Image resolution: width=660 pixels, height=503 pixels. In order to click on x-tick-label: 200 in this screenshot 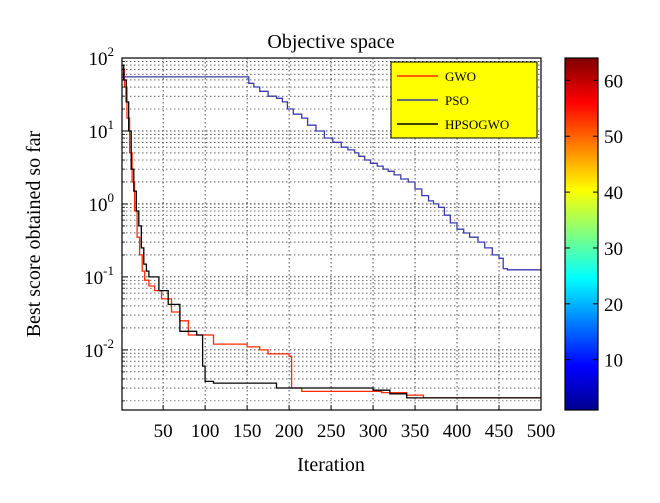, I will do `click(289, 431)`.